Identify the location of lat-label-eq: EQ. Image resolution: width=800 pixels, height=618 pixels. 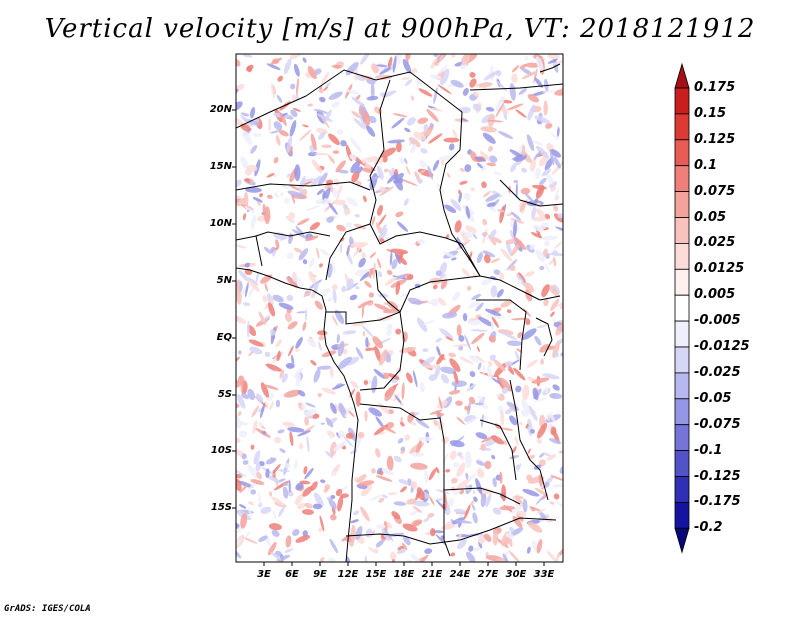
(224, 337).